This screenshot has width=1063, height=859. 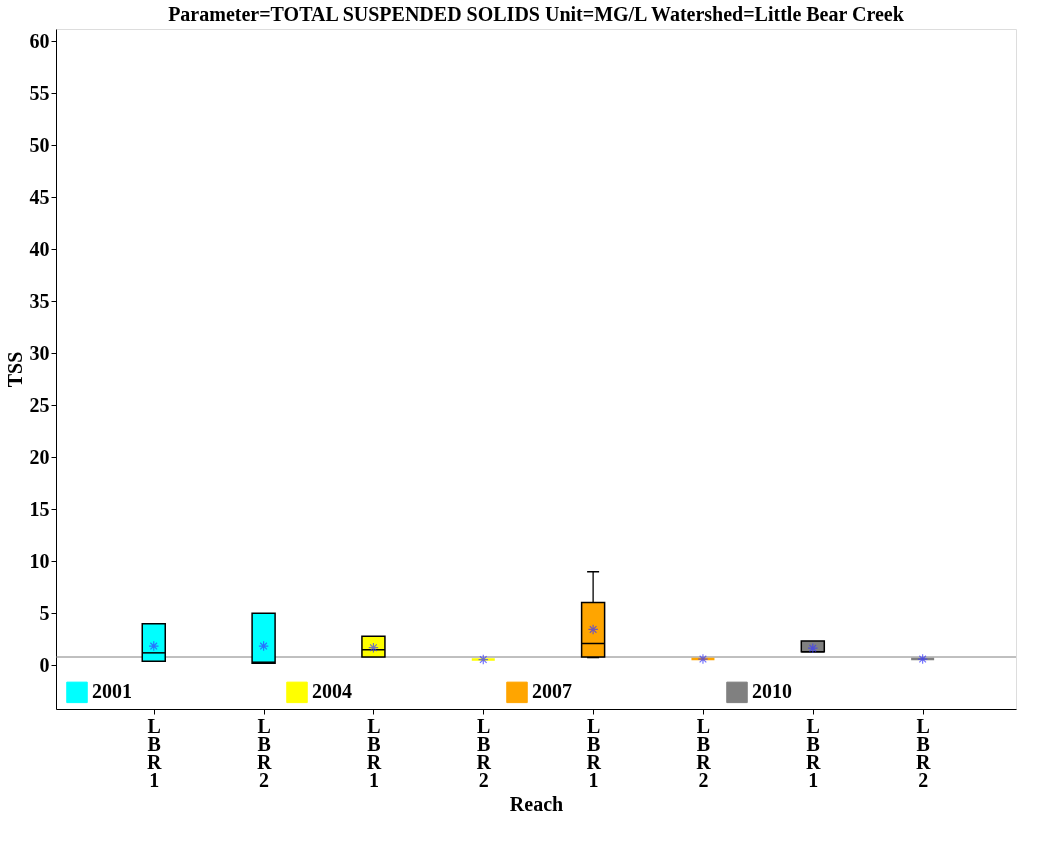 I want to click on y-tick-label: 55, so click(x=39, y=92).